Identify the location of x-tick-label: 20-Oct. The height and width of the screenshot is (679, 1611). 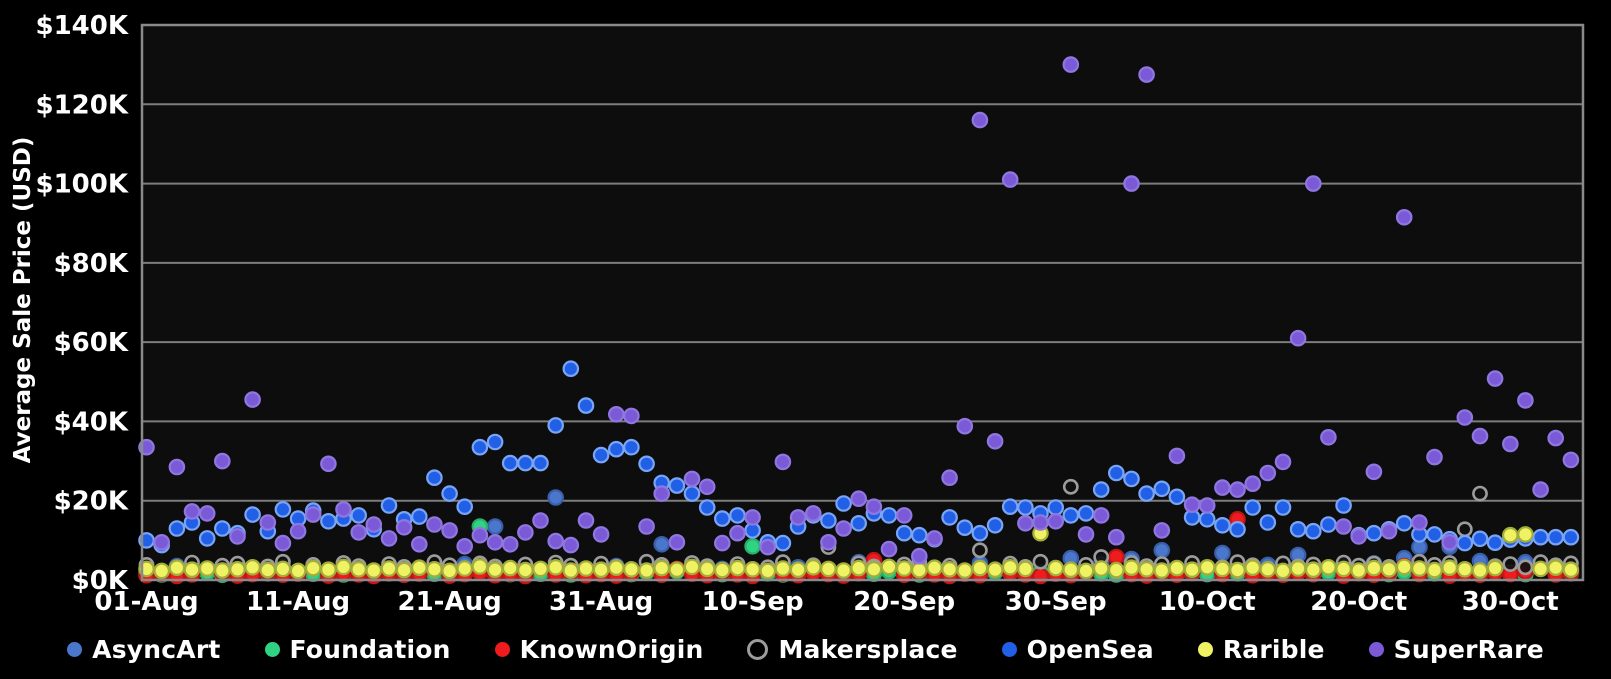
(1358, 602).